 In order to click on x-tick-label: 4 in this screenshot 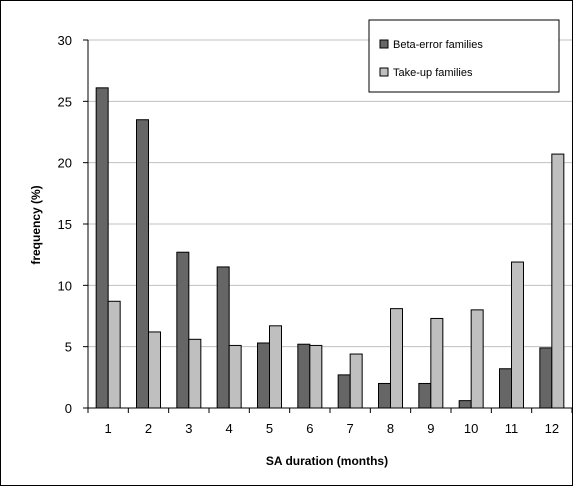, I will do `click(229, 428)`.